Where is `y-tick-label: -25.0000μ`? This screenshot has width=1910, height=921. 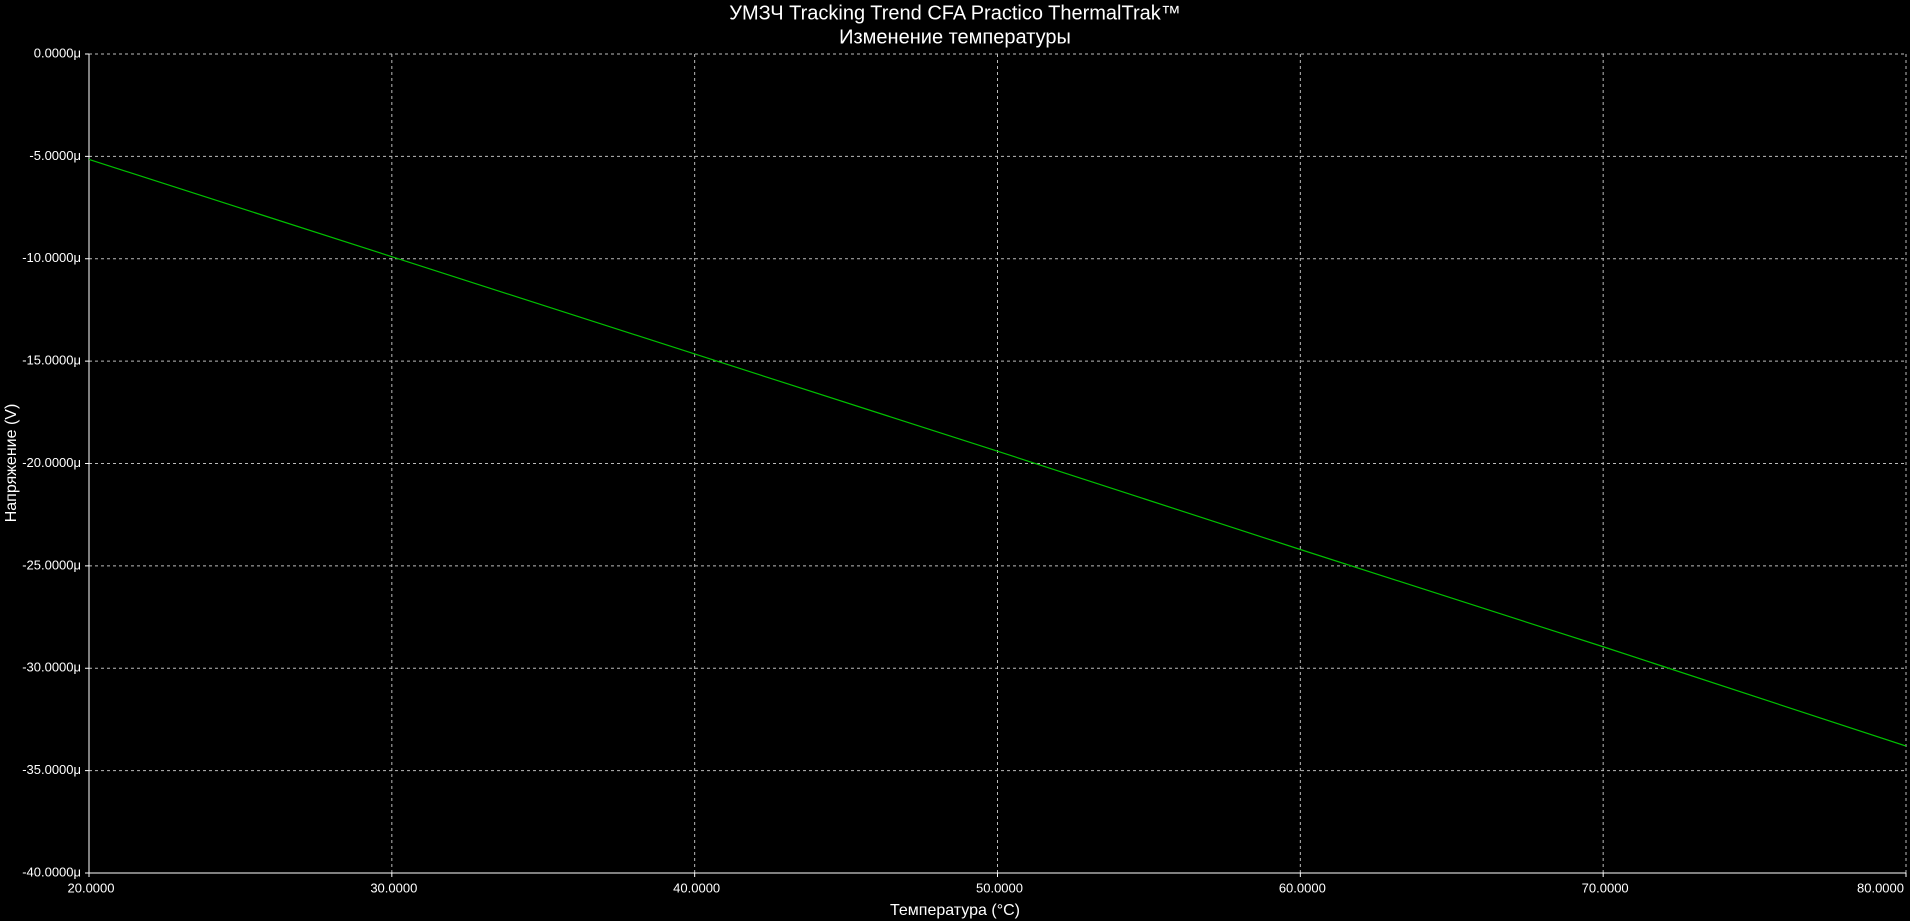
y-tick-label: -25.0000μ is located at coordinates (51, 564).